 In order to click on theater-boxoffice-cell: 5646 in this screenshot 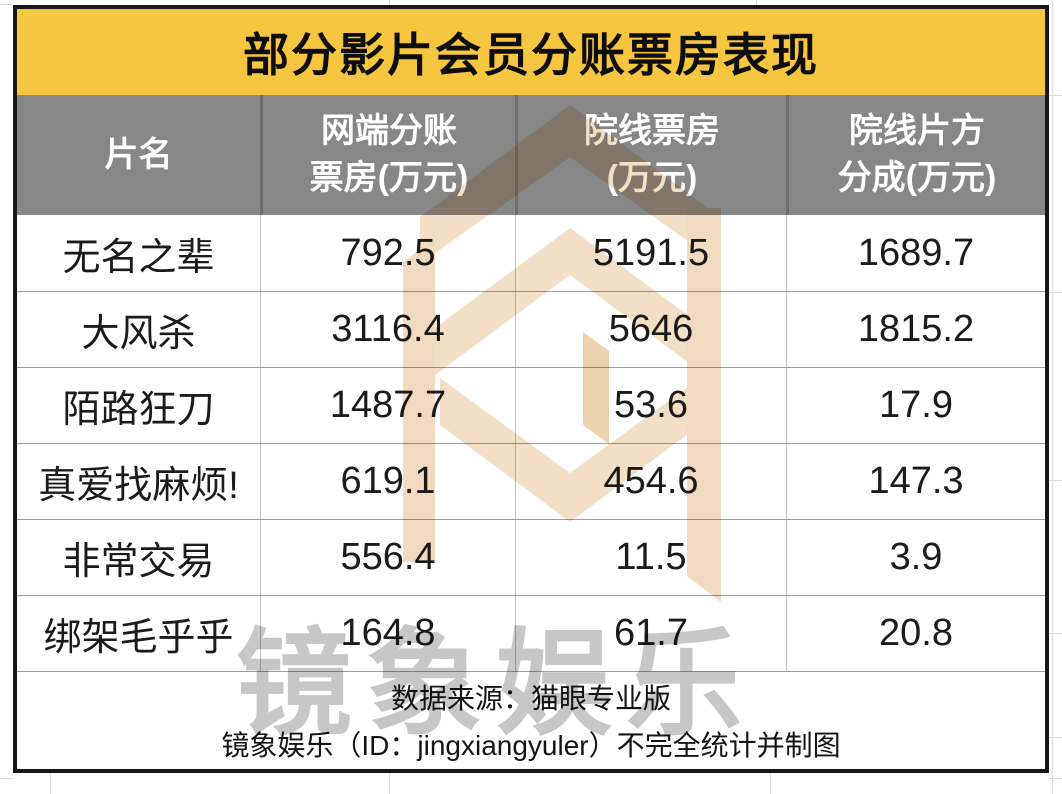, I will do `click(650, 329)`.